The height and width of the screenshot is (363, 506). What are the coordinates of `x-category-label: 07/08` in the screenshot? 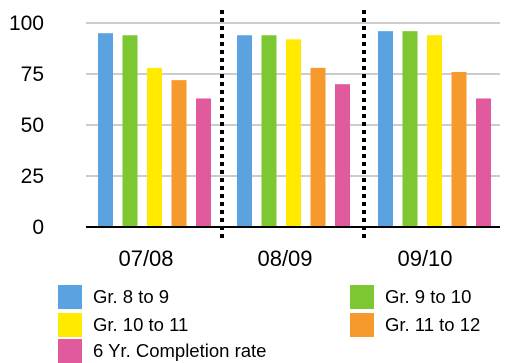 It's located at (145, 258).